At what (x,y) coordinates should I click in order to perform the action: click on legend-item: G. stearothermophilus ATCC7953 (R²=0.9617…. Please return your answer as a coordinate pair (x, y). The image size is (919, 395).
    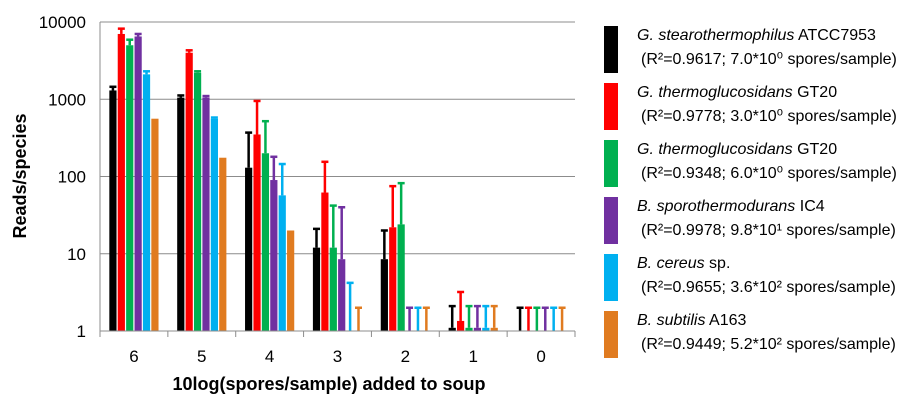
    Looking at the image, I should click on (758, 48).